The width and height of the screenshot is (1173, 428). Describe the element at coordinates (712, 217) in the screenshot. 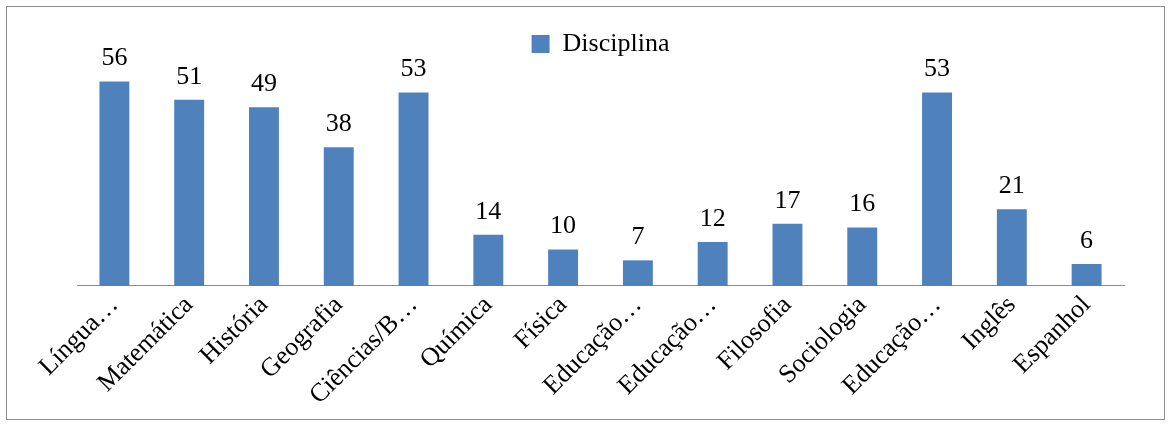

I see `data-label: 12` at that location.